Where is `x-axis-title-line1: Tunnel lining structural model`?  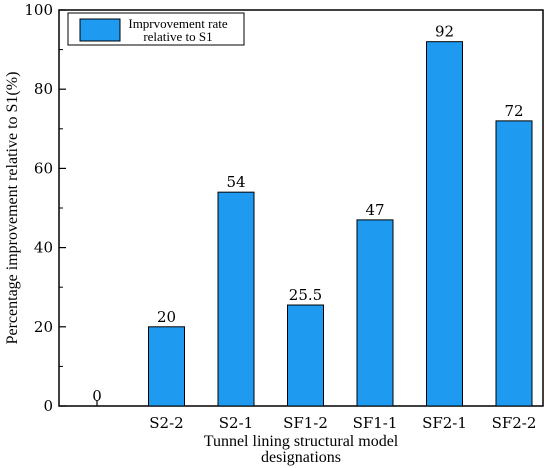
x-axis-title-line1: Tunnel lining structural model is located at coordinates (301, 441).